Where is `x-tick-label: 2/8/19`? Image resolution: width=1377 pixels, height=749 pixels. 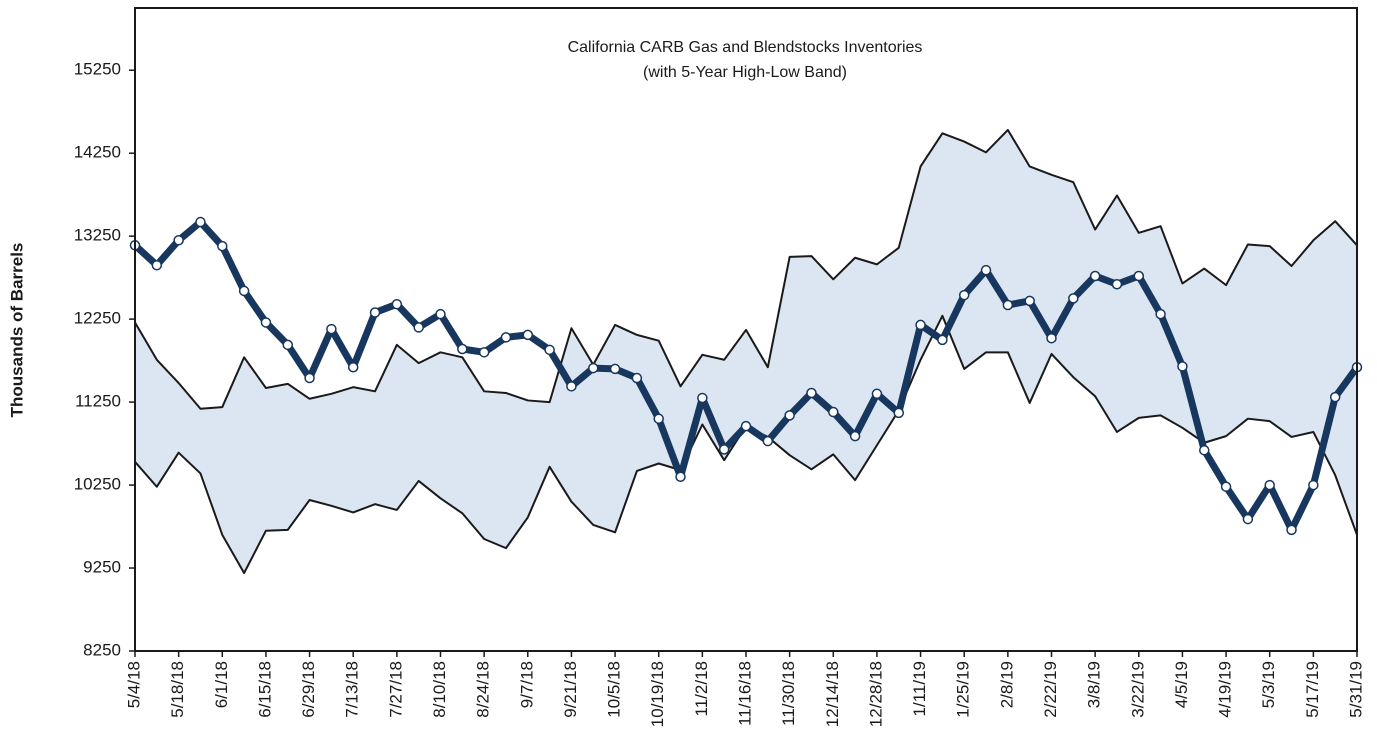 x-tick-label: 2/8/19 is located at coordinates (1006, 684).